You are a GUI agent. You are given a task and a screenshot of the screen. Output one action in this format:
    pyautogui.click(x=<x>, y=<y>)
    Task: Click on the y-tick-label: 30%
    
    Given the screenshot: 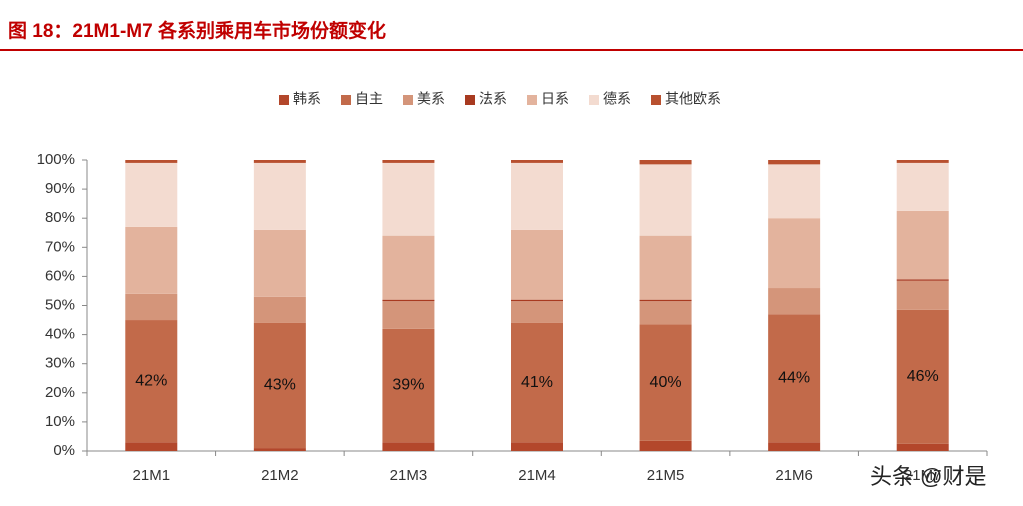 What is the action you would take?
    pyautogui.click(x=60, y=363)
    